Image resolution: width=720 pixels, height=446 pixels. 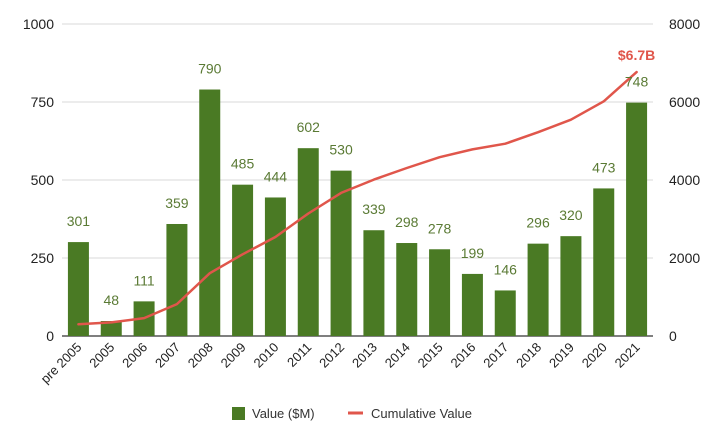 I want to click on left-axis-tick-label: 1000, so click(x=38, y=24).